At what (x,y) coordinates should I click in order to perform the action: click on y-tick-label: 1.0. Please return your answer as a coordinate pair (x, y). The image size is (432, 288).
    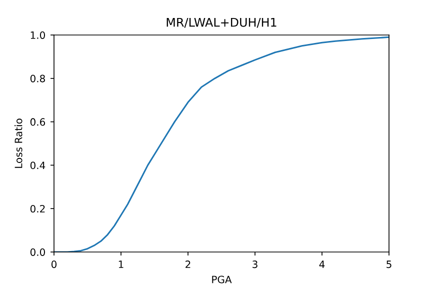
    Looking at the image, I should click on (38, 35).